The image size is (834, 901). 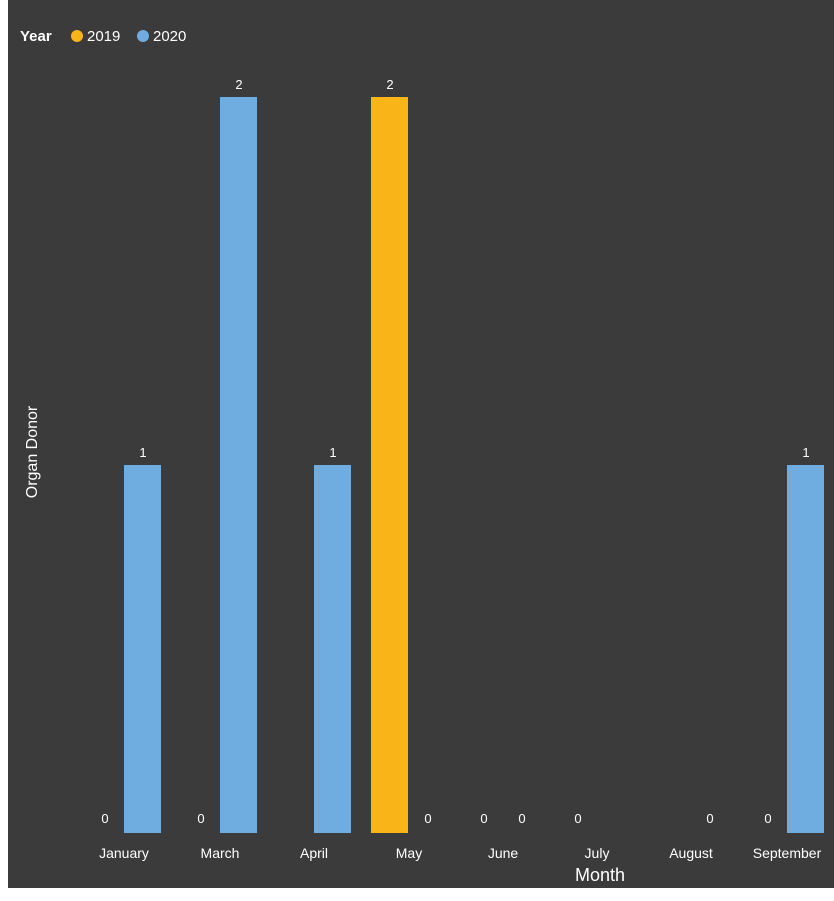 What do you see at coordinates (4, 448) in the screenshot?
I see `page-edge` at bounding box center [4, 448].